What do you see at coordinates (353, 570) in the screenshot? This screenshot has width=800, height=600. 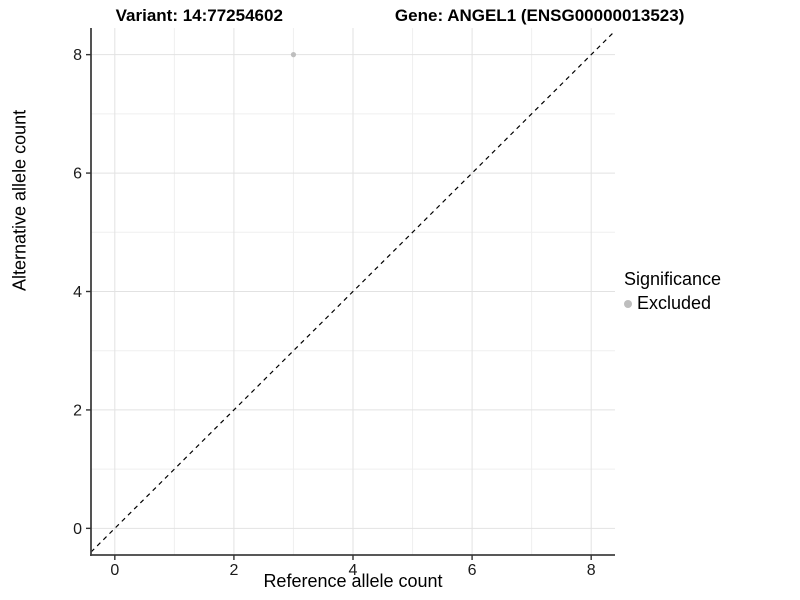 I see `x-tick-label: 4` at bounding box center [353, 570].